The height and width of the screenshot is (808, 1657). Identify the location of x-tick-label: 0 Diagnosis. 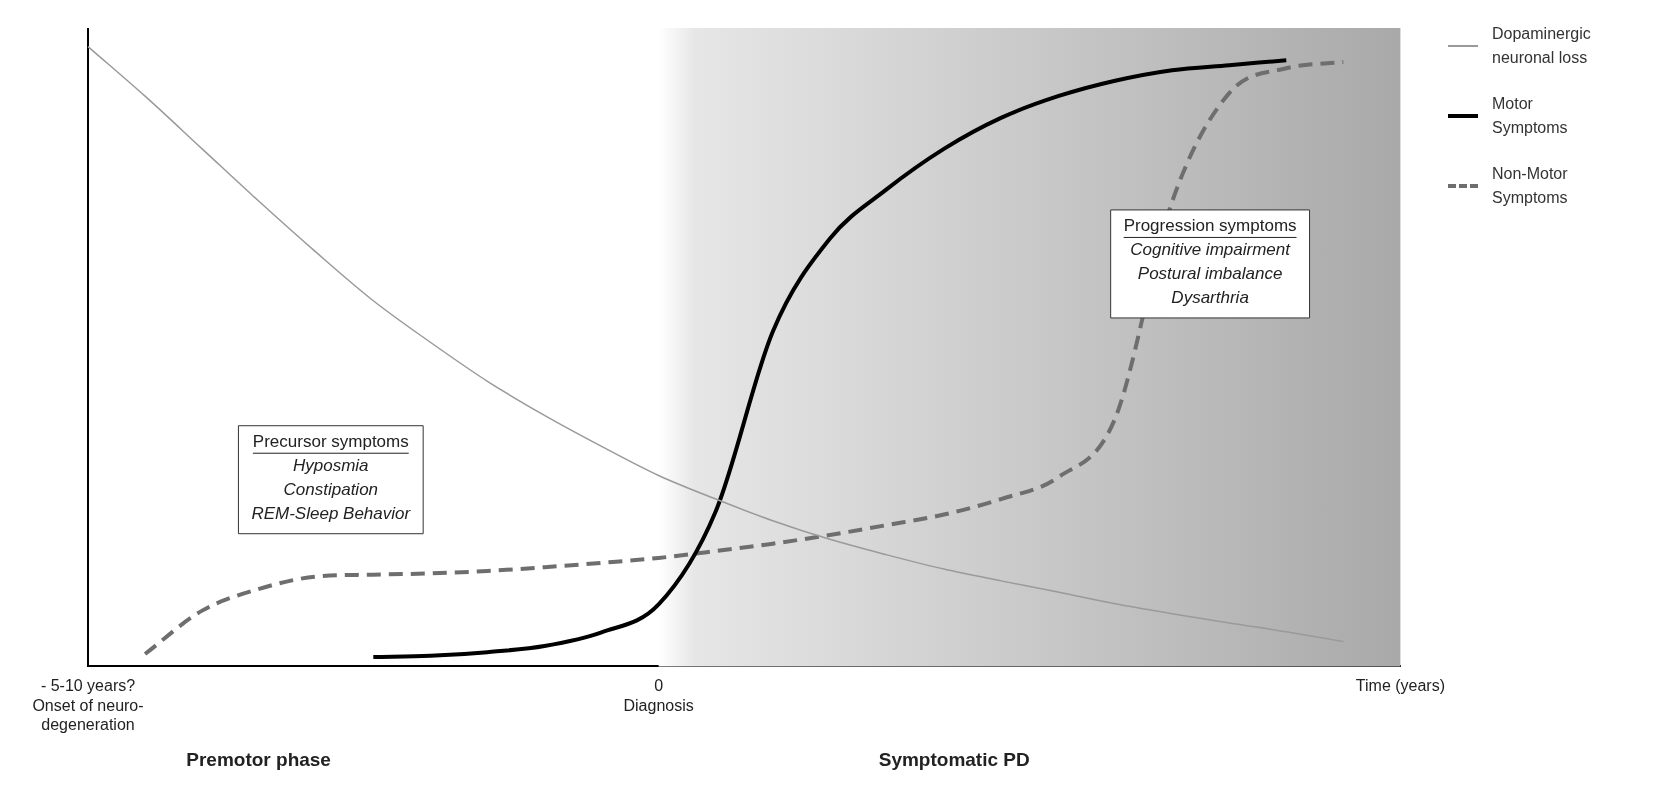
(658, 695).